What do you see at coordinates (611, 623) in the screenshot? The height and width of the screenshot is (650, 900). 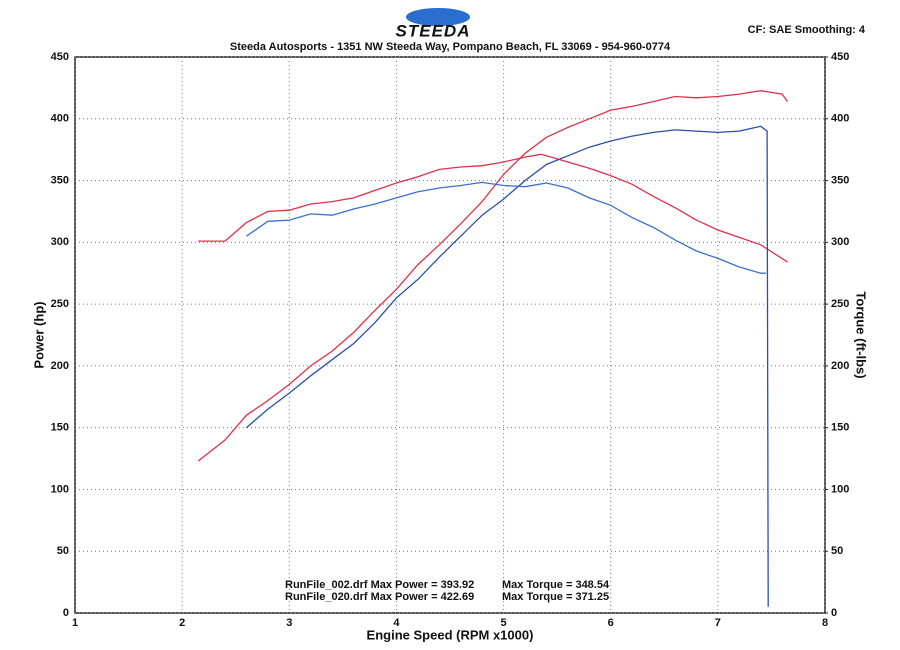 I see `x-tick-label: 6` at bounding box center [611, 623].